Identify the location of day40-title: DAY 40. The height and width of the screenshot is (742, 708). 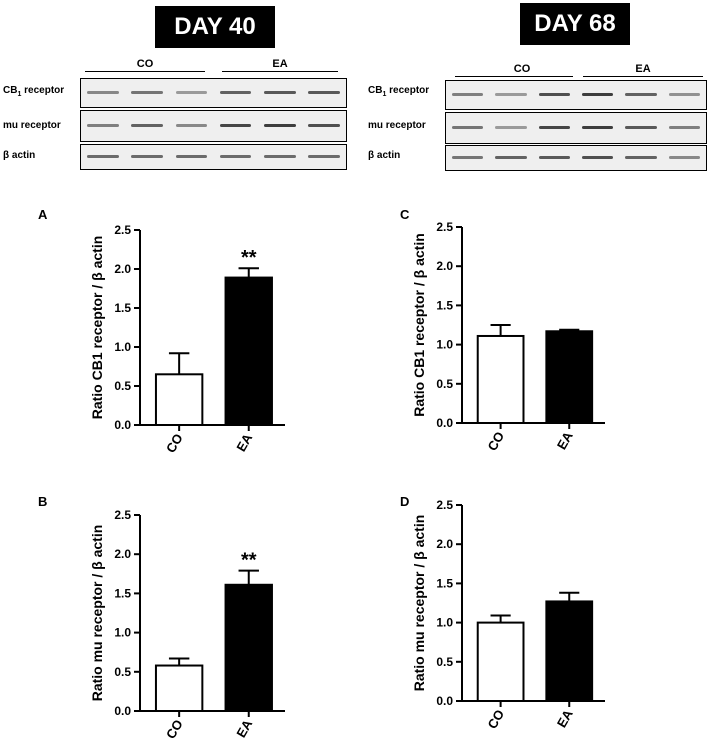
(215, 27).